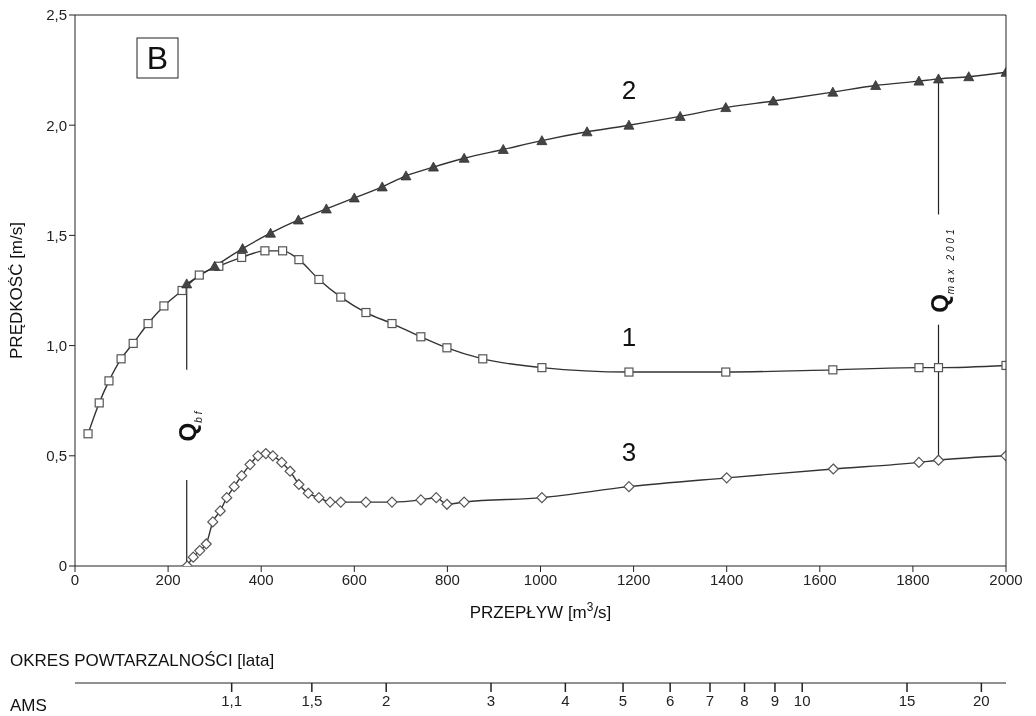 Image resolution: width=1036 pixels, height=716 pixels. What do you see at coordinates (775, 700) in the screenshot?
I see `x2-tick-label: 9` at bounding box center [775, 700].